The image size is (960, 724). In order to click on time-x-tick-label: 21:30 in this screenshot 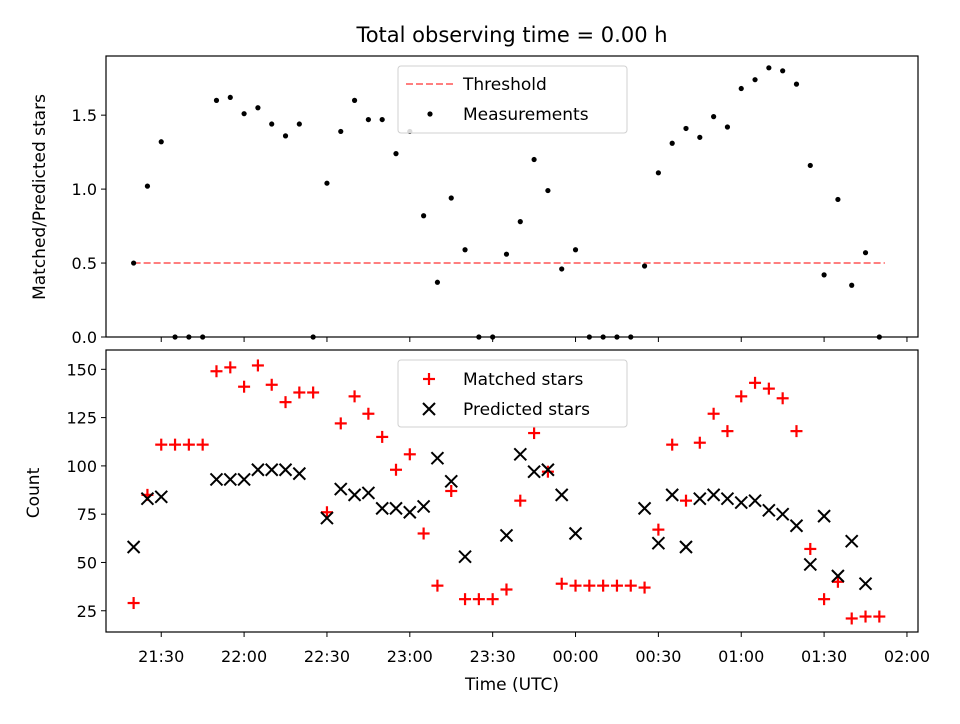, I will do `click(161, 656)`.